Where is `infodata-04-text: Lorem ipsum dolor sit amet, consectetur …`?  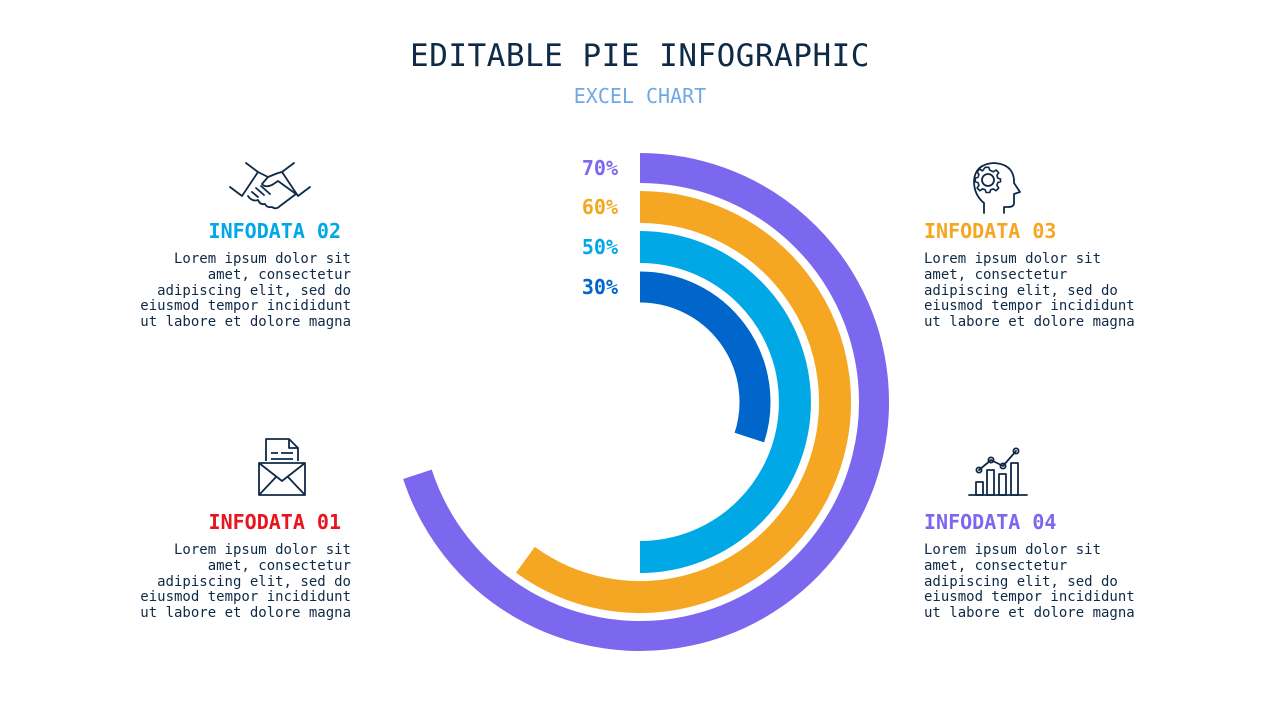 infodata-04-text: Lorem ipsum dolor sit amet, consectetur … is located at coordinates (1029, 582).